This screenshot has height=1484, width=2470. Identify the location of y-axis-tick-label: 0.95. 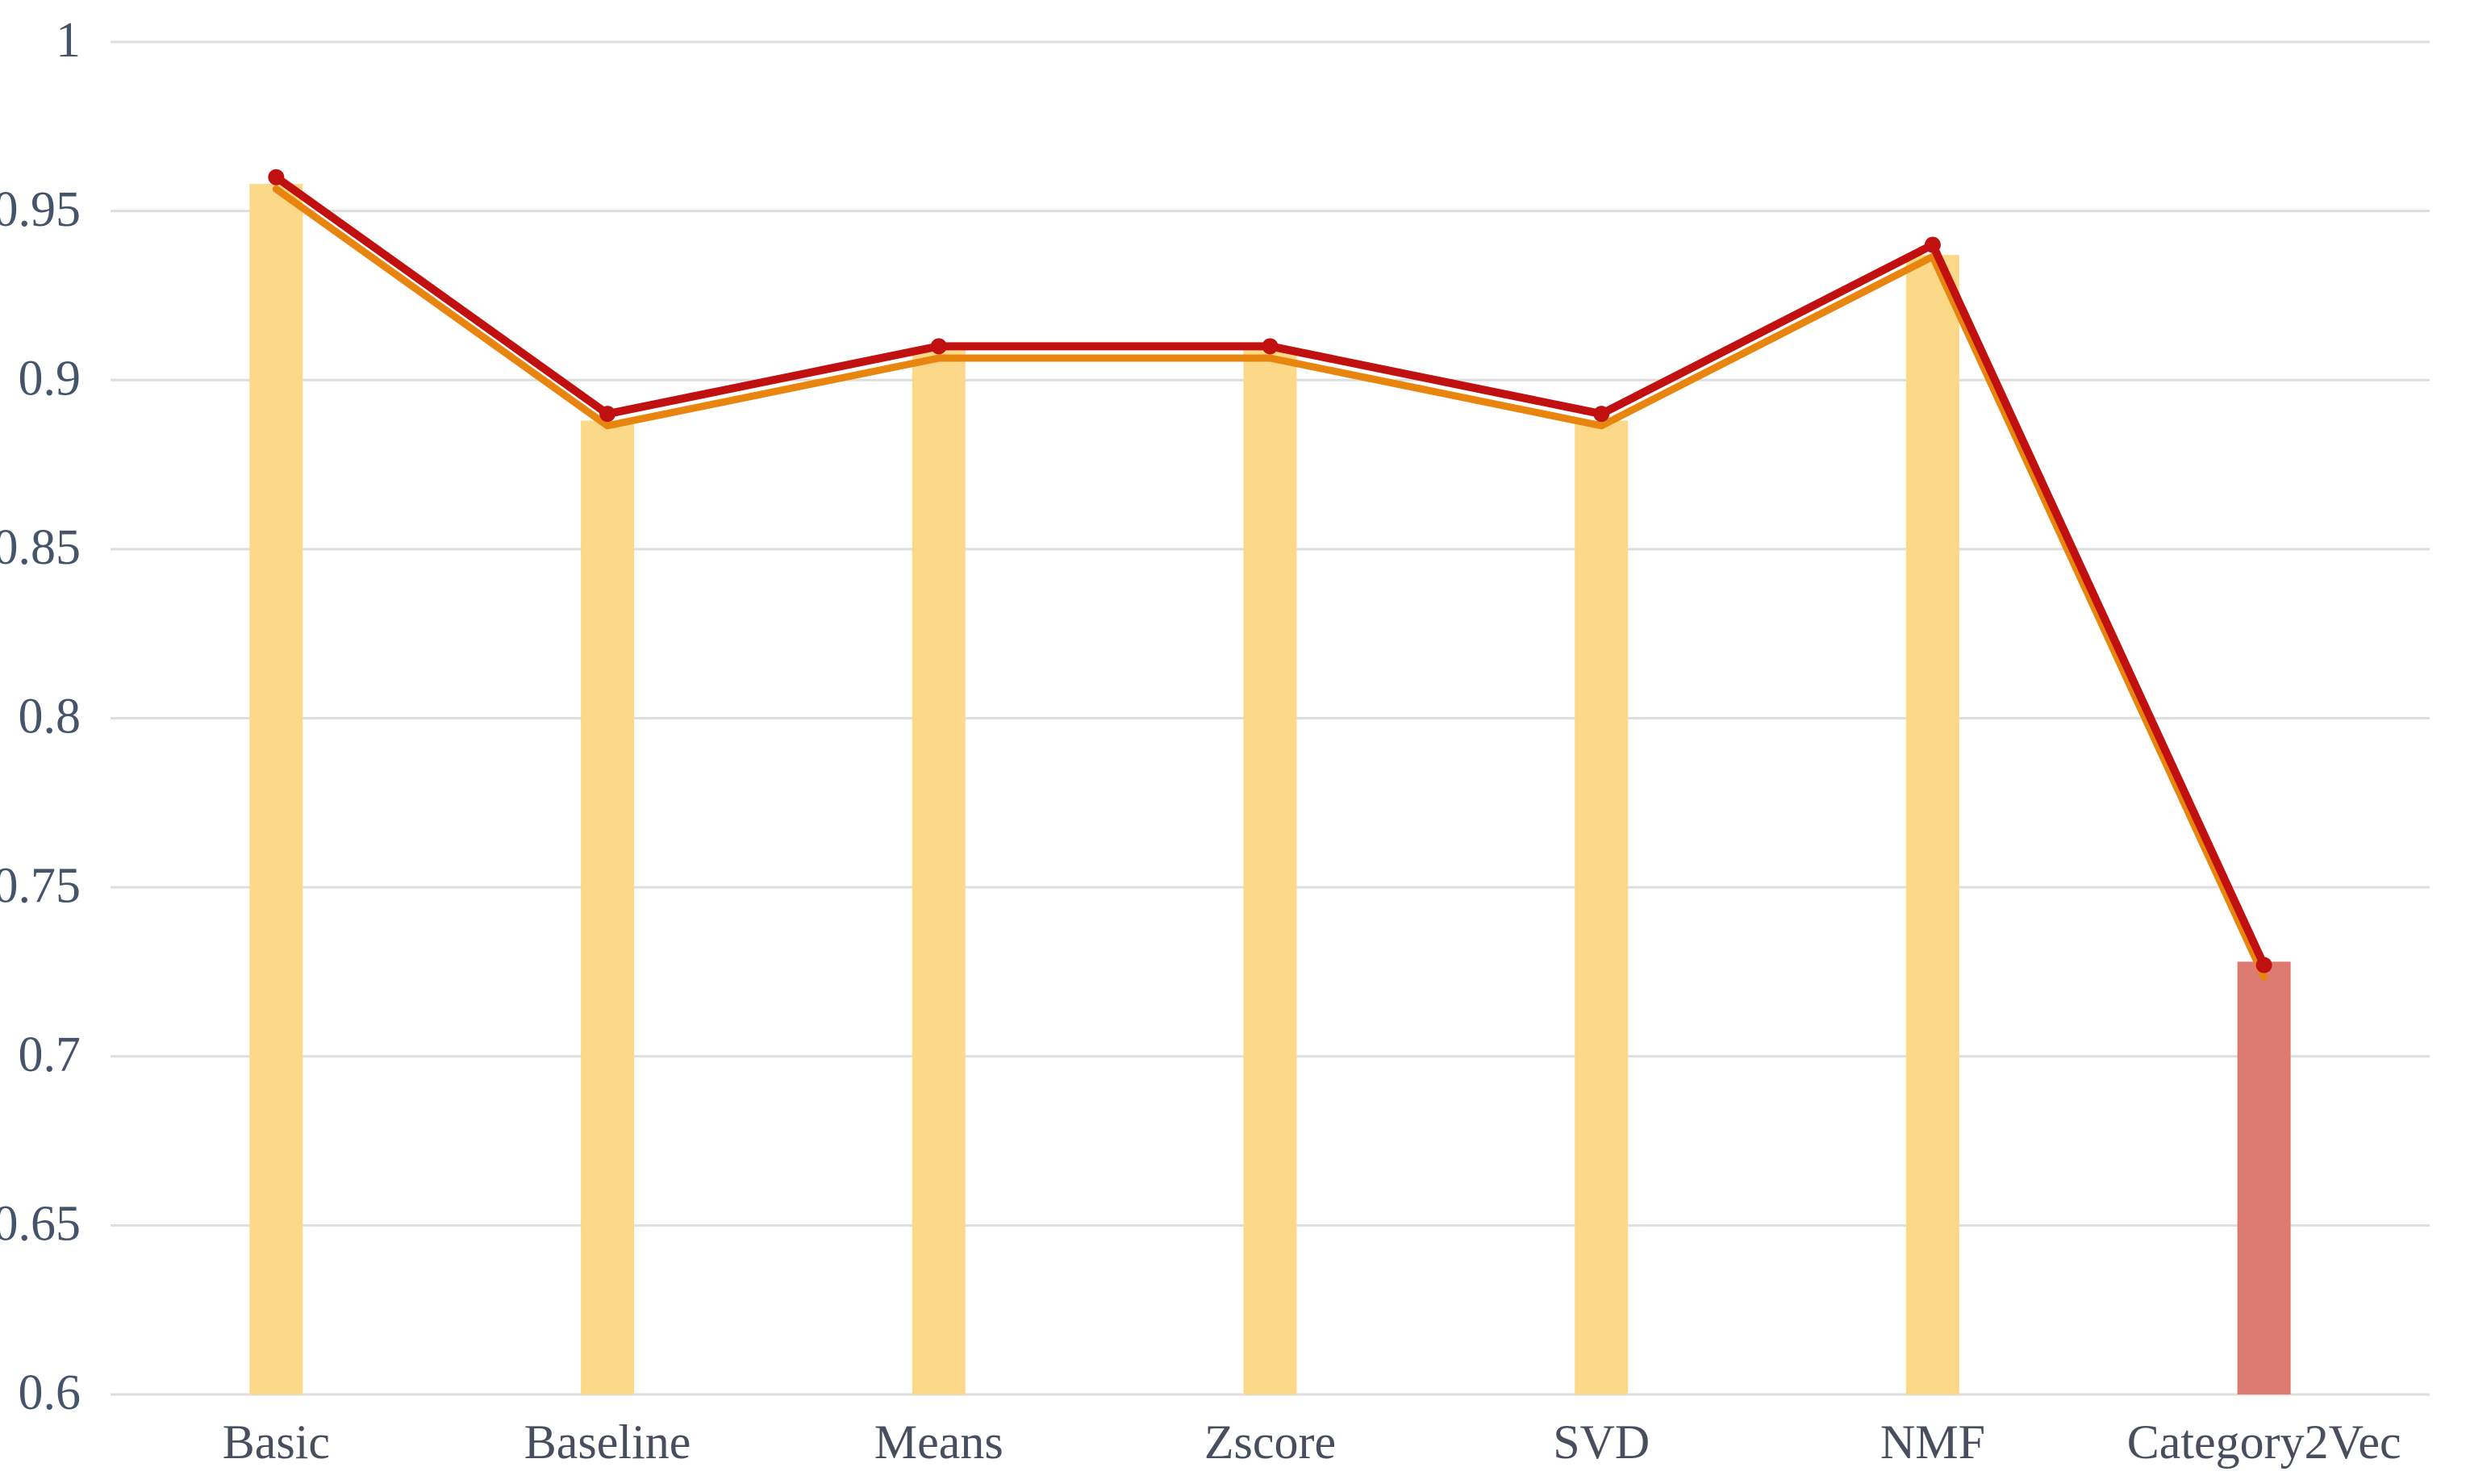
(40, 210).